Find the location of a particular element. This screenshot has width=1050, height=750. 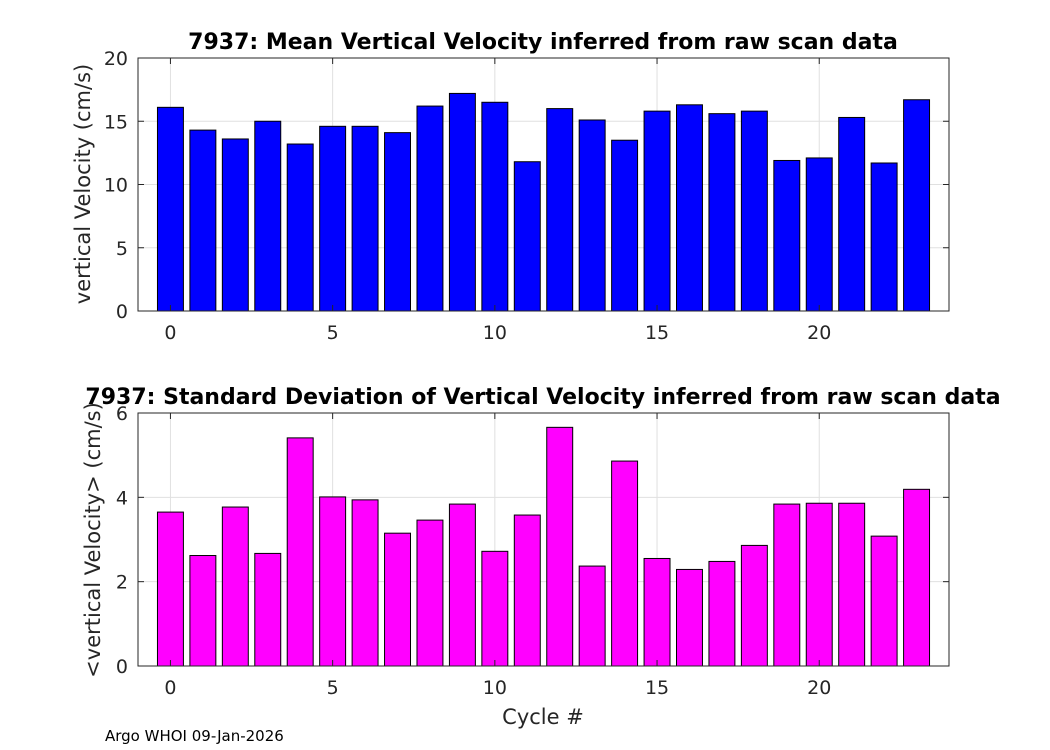

y-tick-label: 15 is located at coordinates (116, 122).